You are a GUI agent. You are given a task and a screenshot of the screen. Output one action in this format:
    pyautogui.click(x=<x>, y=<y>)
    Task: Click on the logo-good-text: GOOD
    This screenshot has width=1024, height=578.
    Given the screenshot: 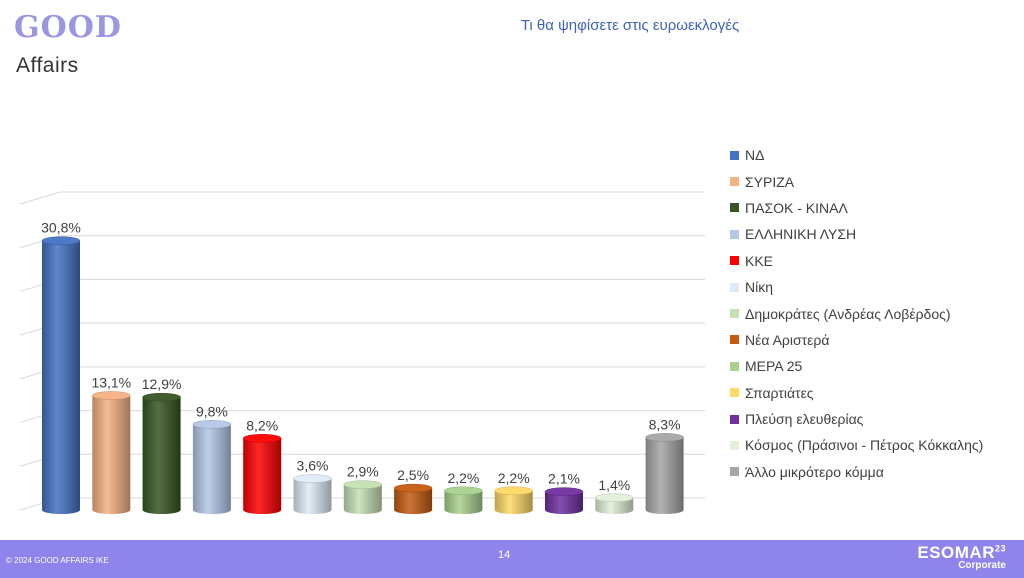 What is the action you would take?
    pyautogui.click(x=68, y=27)
    